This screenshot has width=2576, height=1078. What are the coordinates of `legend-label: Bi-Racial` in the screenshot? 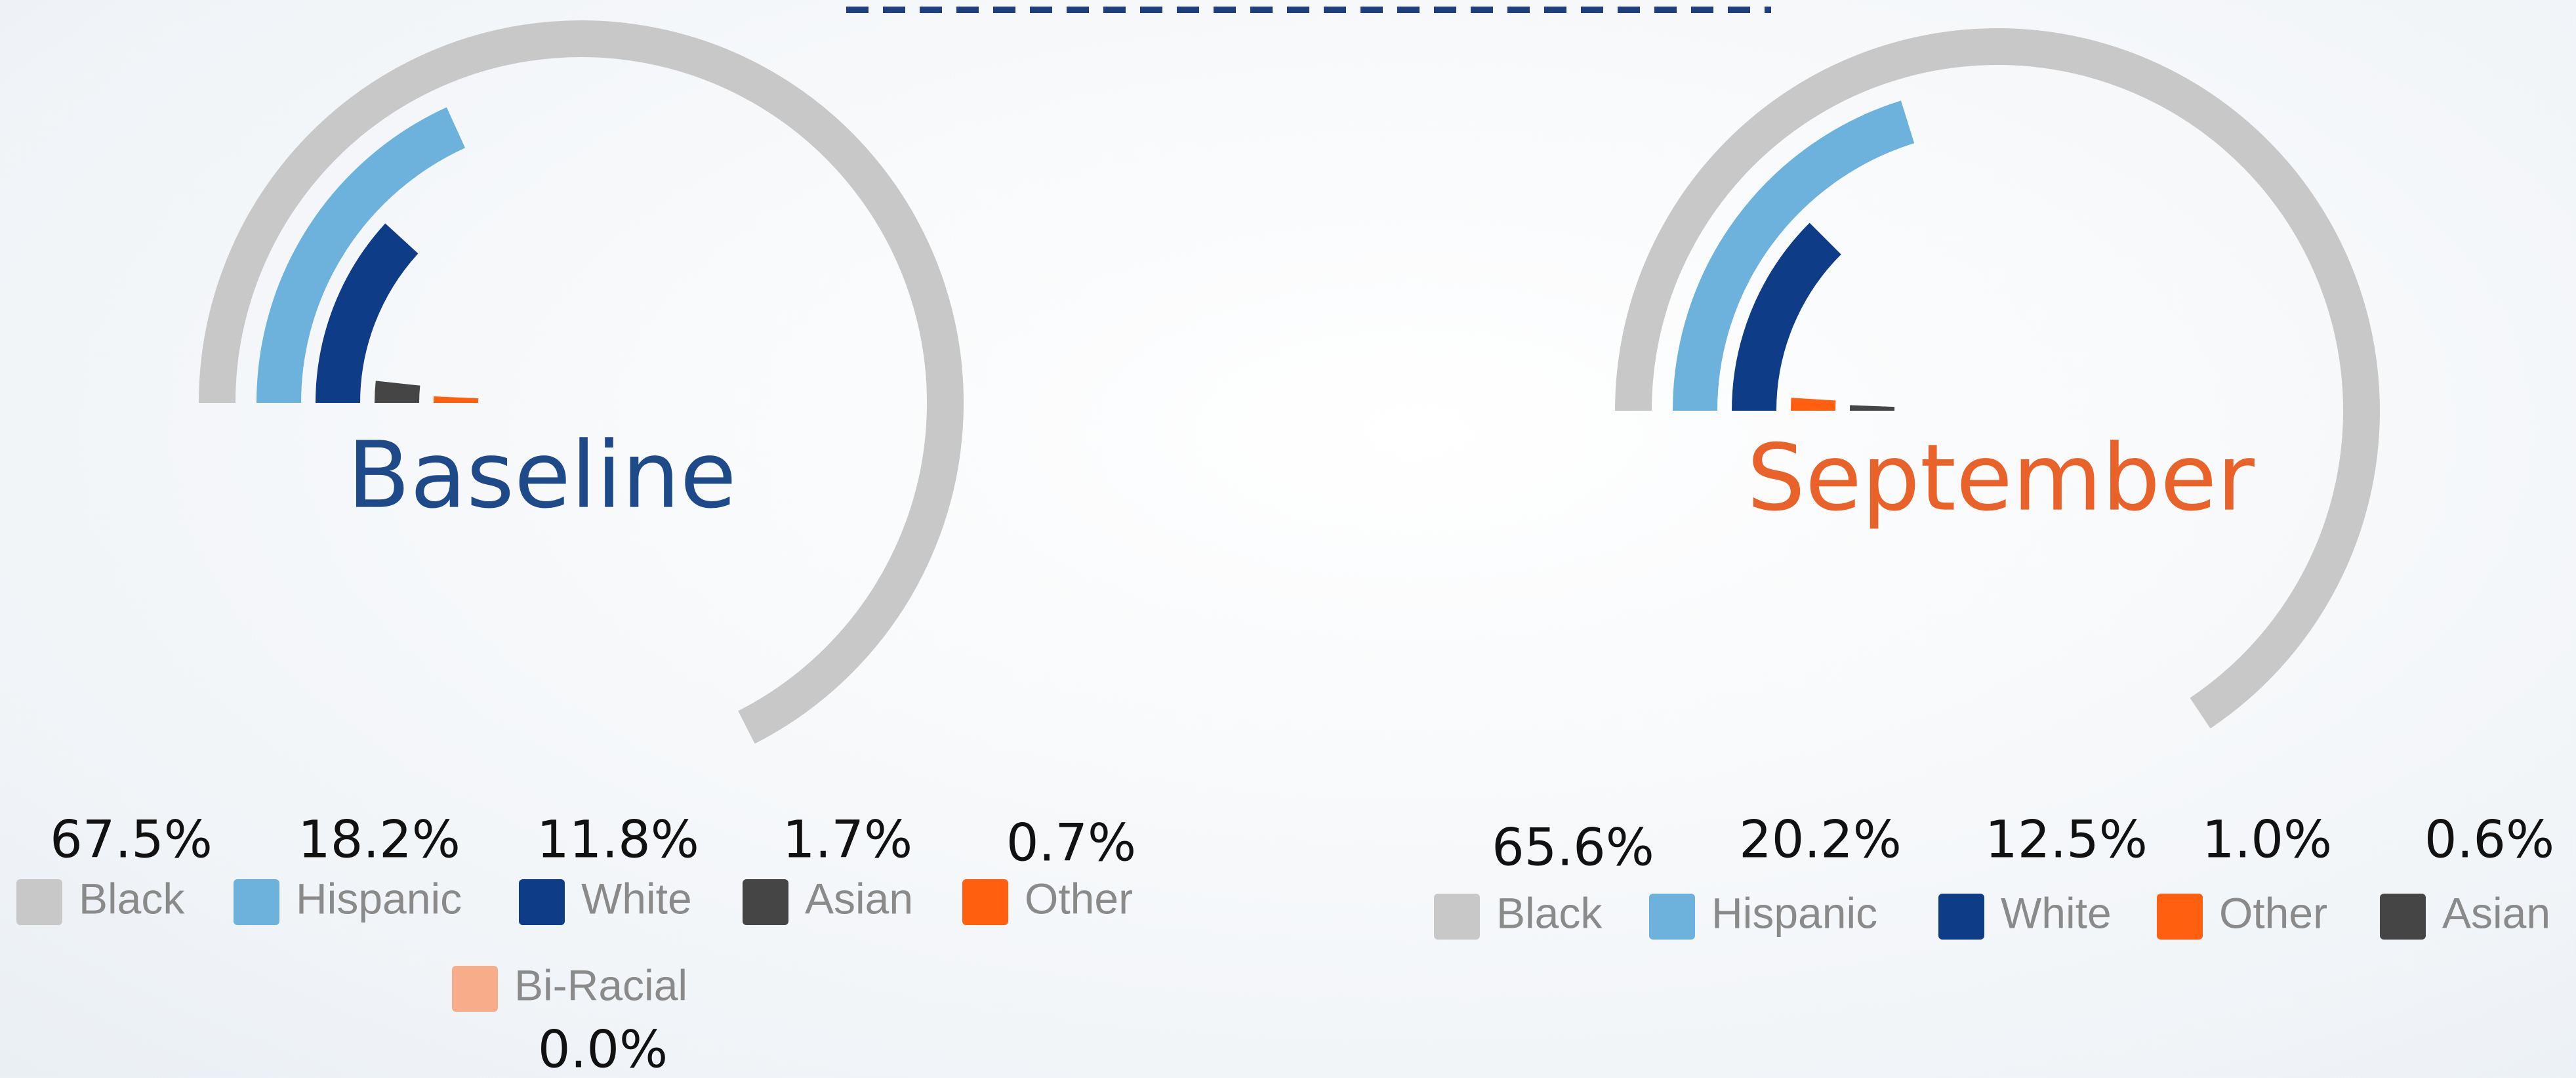 It's located at (600, 985).